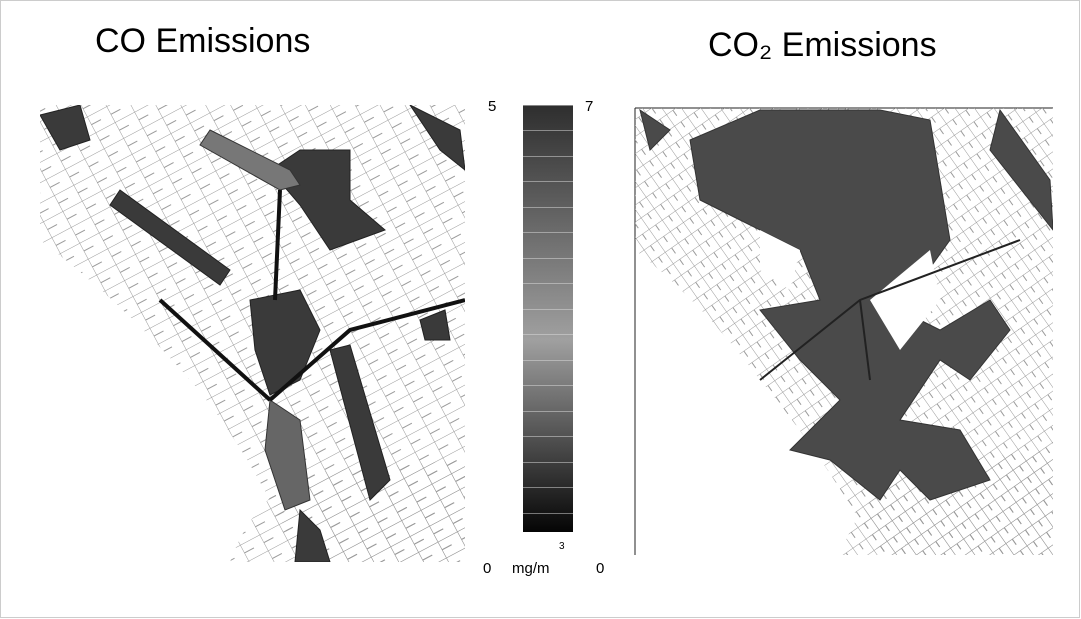 This screenshot has height=619, width=1081. Describe the element at coordinates (531, 568) in the screenshot. I see `colorbar-unit: mg/m` at that location.